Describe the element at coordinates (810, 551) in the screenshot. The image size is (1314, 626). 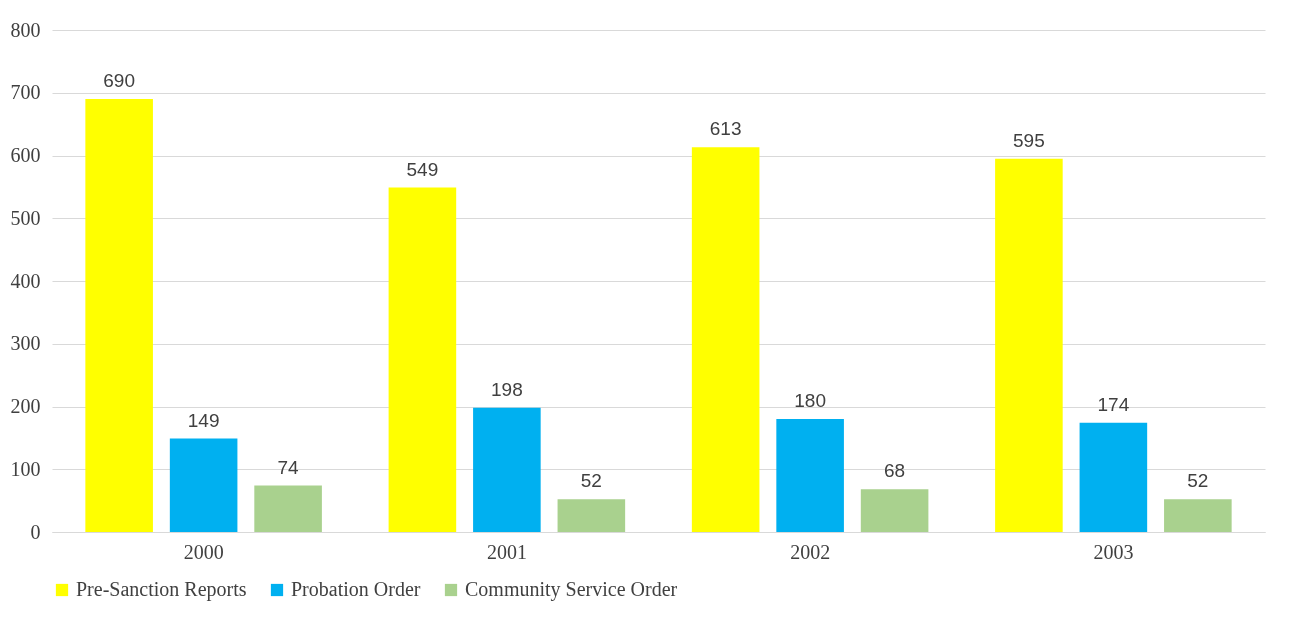
I see `x-tick-label: 2002` at that location.